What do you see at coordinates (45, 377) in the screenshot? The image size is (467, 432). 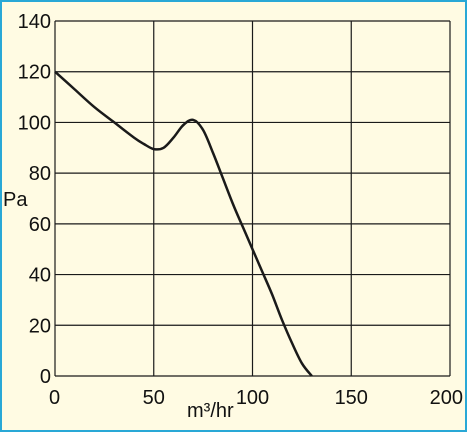 I see `y-tick-label: 0` at bounding box center [45, 377].